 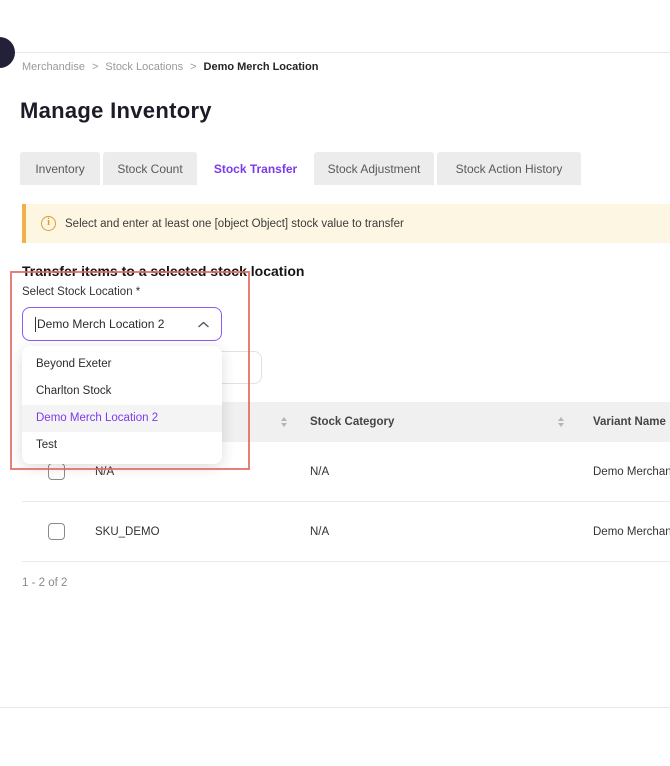 What do you see at coordinates (261, 67) in the screenshot?
I see `breadcrumb-item-current: Demo Merch Location` at bounding box center [261, 67].